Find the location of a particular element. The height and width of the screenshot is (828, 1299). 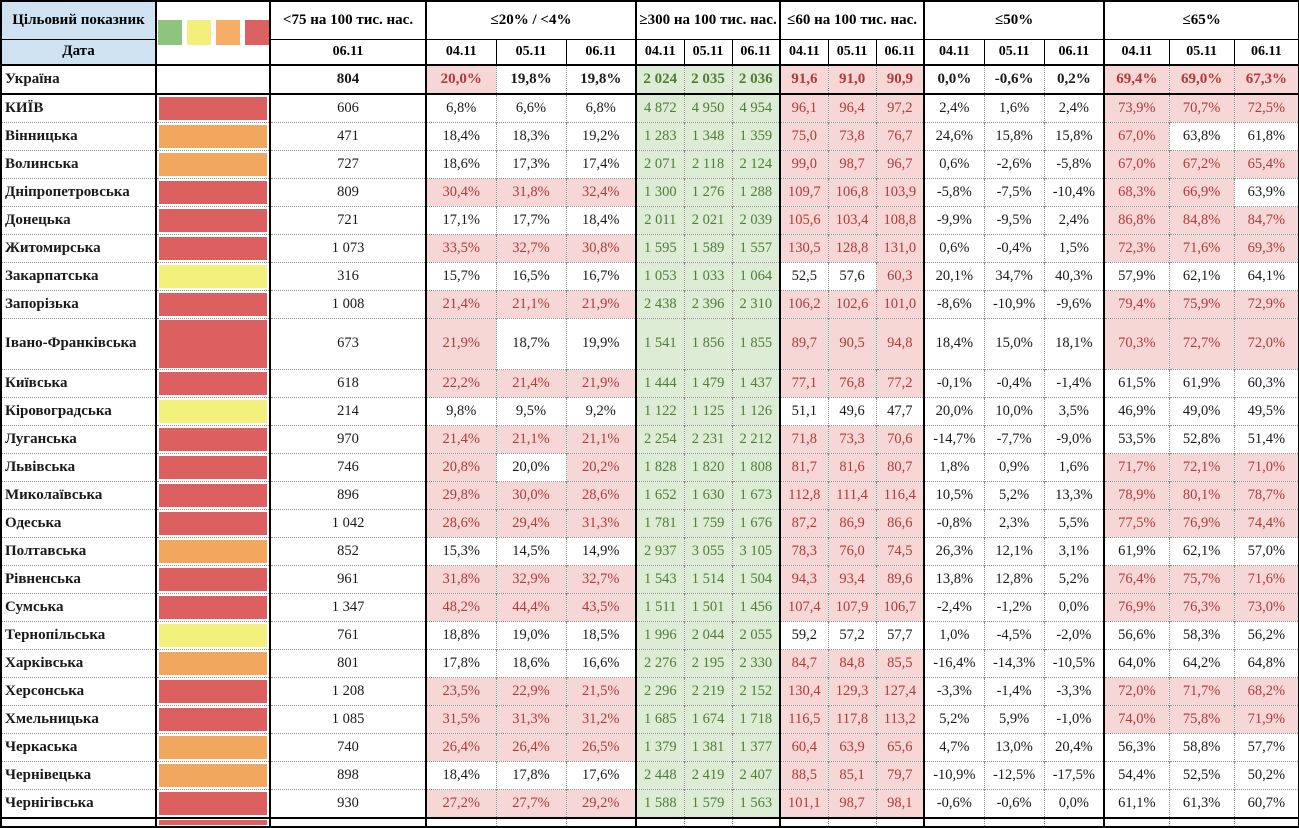

cell-pct65: 72,9% is located at coordinates (1266, 303).